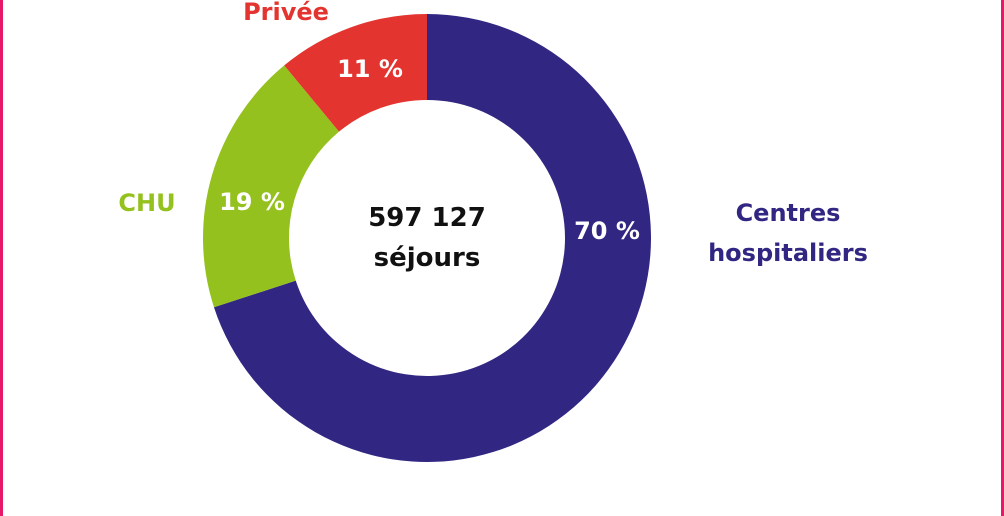  What do you see at coordinates (147, 203) in the screenshot?
I see `category-label: CHU` at bounding box center [147, 203].